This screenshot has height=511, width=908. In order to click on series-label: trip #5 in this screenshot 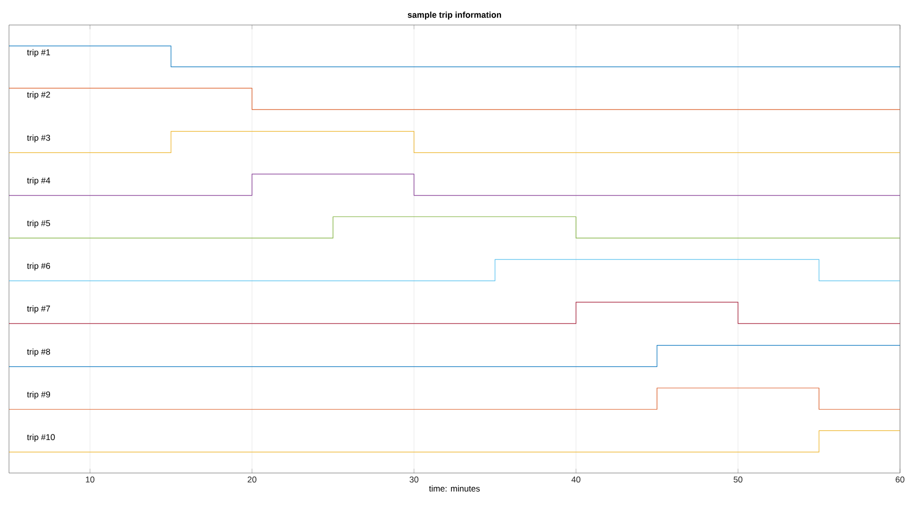, I will do `click(38, 224)`.